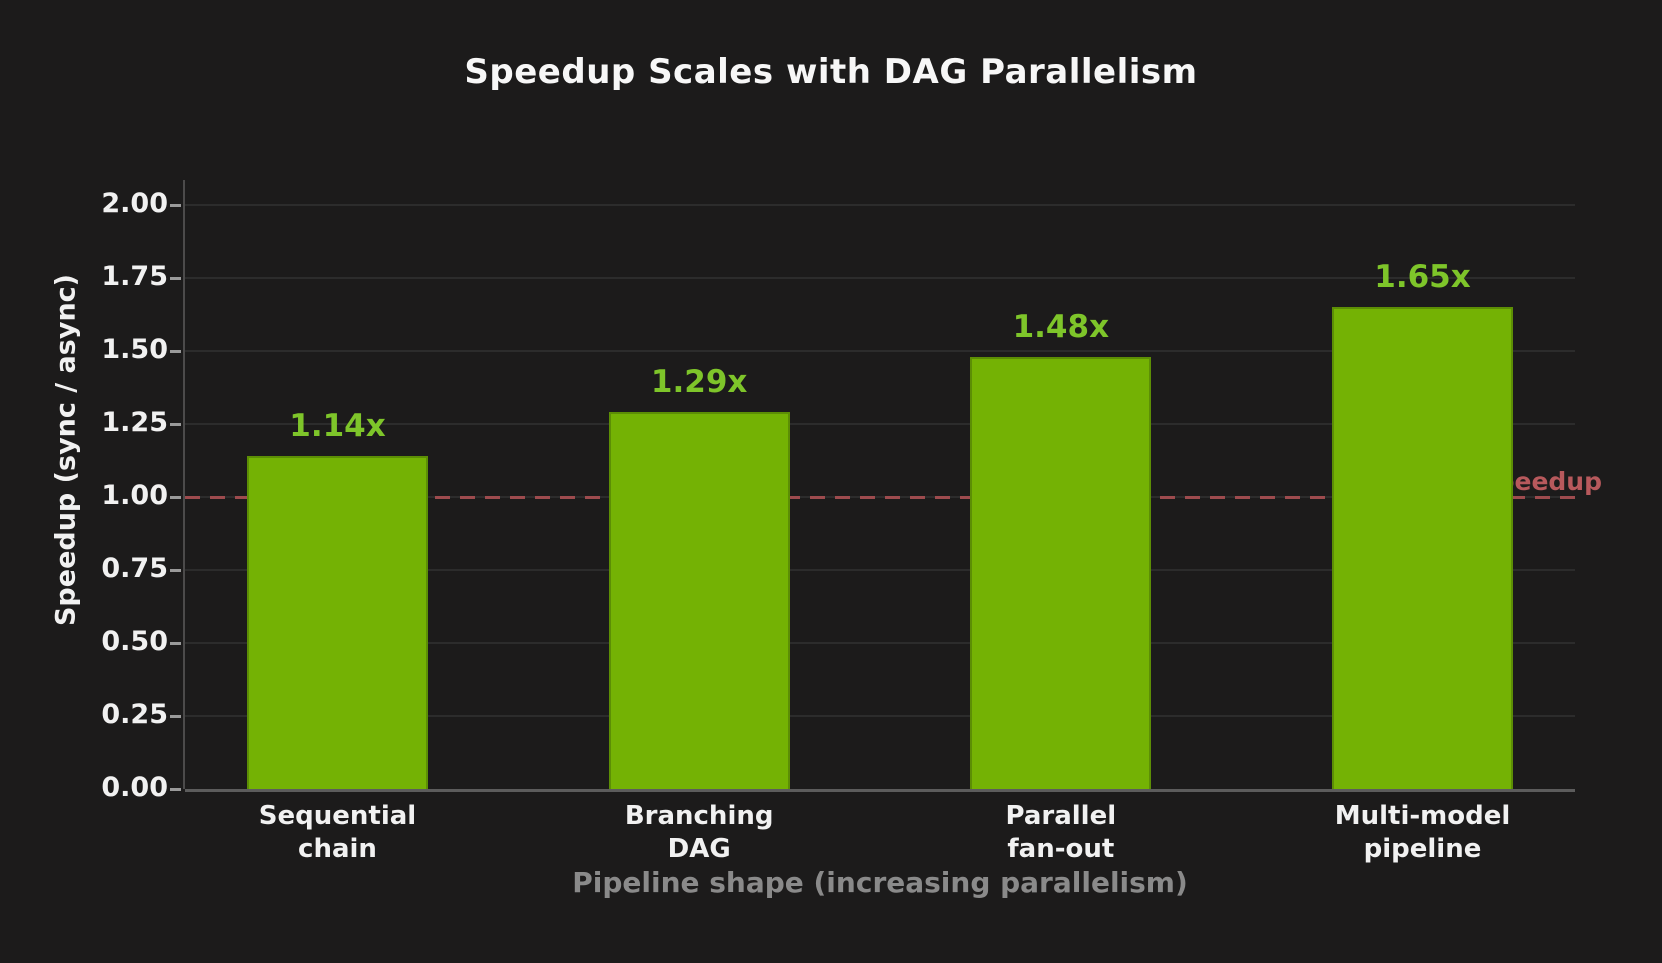 This screenshot has height=963, width=1662. Describe the element at coordinates (880, 643) in the screenshot. I see `gridline-0.50` at that location.